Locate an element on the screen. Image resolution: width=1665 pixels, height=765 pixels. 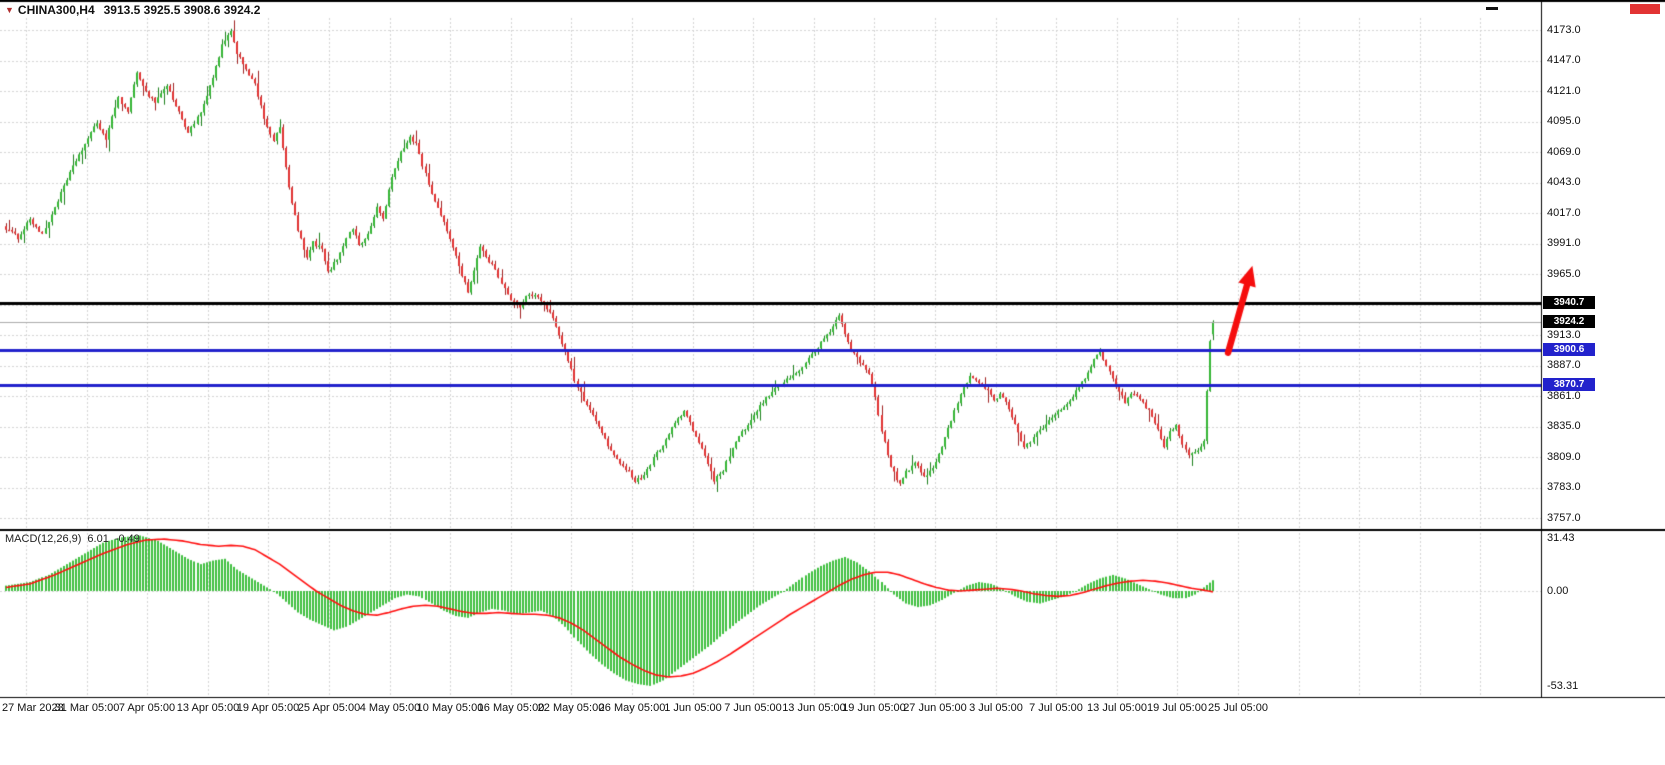
time-axis-label: 25 Jul 05:00 is located at coordinates (1238, 708).